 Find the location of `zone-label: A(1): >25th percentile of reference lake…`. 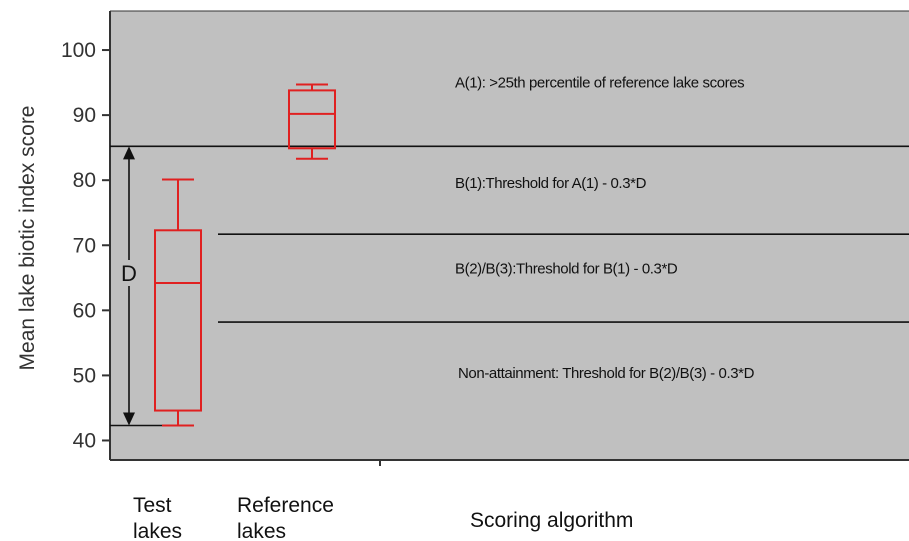

zone-label: A(1): >25th percentile of reference lake… is located at coordinates (599, 83).